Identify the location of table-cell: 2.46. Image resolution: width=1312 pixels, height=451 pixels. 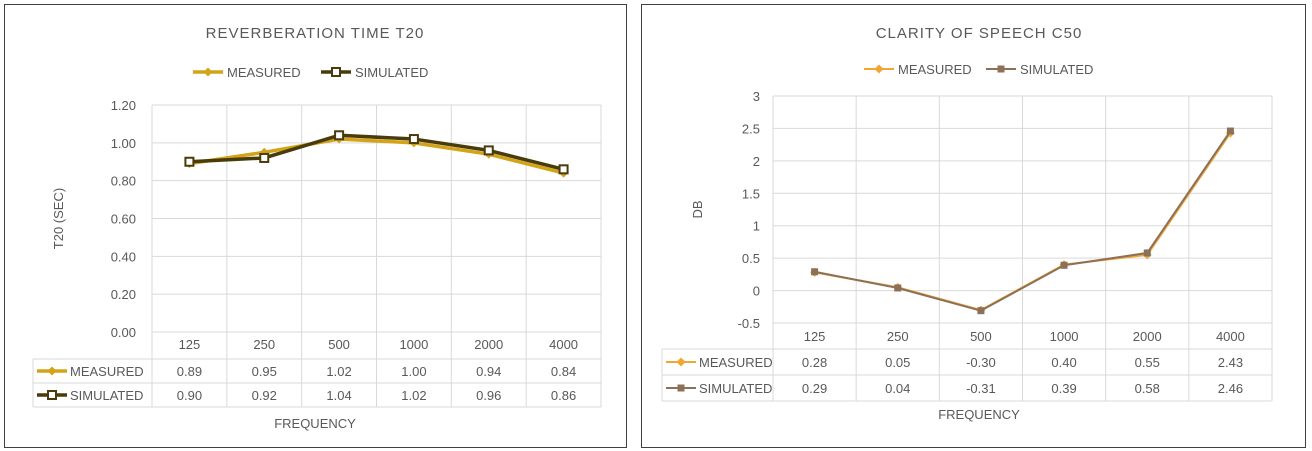
(1230, 388).